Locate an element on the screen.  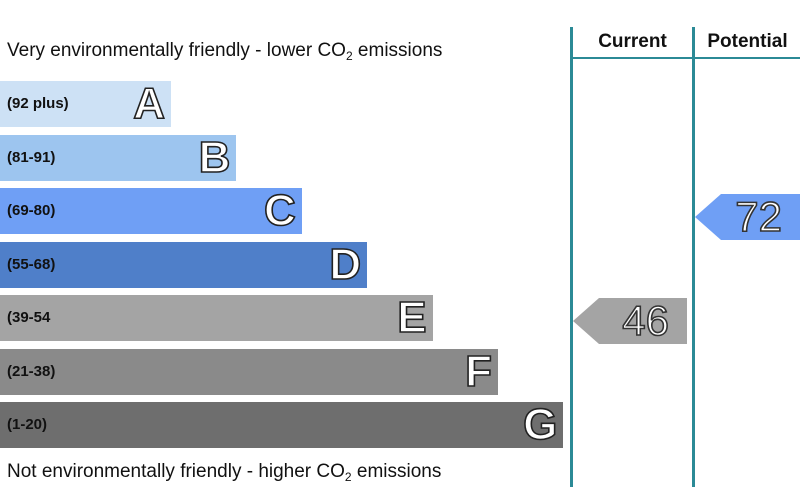
current-rating-arrow: 46 is located at coordinates (630, 321).